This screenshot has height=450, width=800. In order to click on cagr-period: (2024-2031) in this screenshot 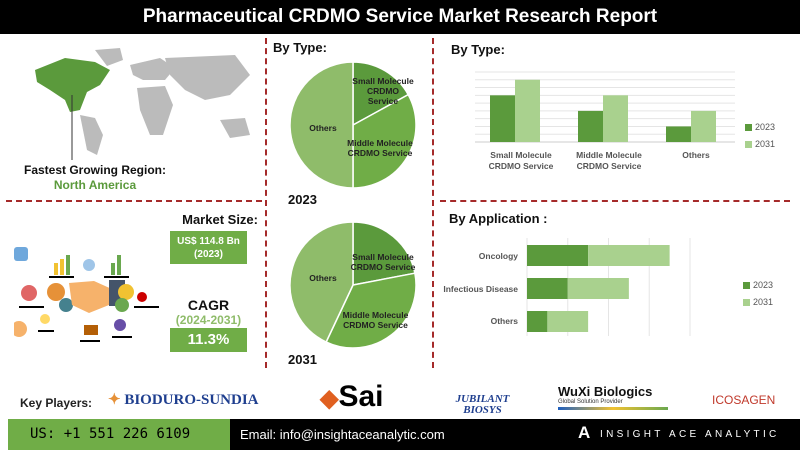, I will do `click(208, 320)`.